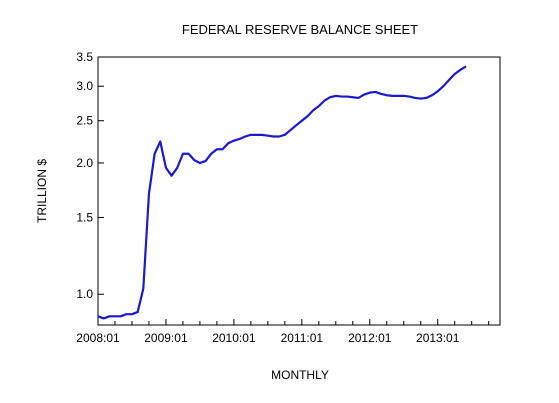 Image resolution: width=559 pixels, height=403 pixels. I want to click on x-tick-label: 2010:01, so click(234, 338).